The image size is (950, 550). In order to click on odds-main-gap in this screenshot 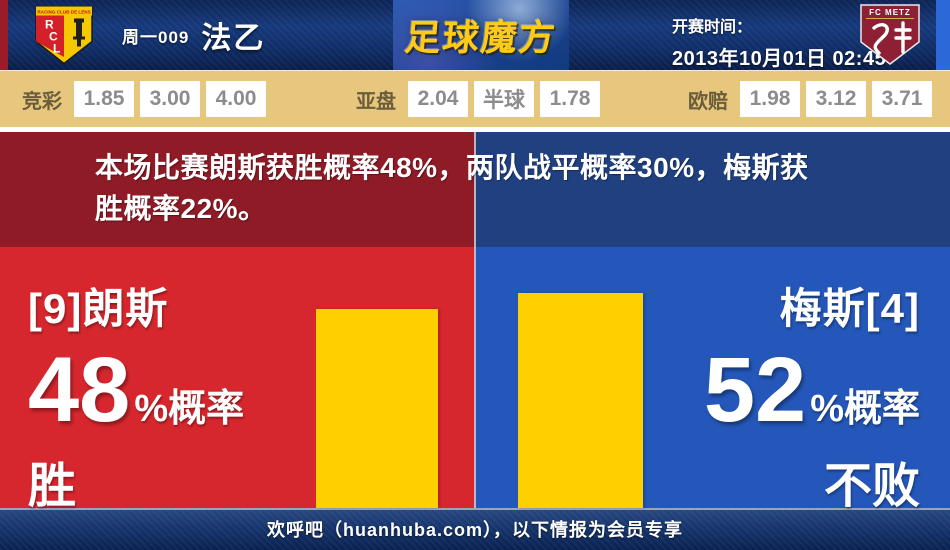, I will do `click(475, 129)`.